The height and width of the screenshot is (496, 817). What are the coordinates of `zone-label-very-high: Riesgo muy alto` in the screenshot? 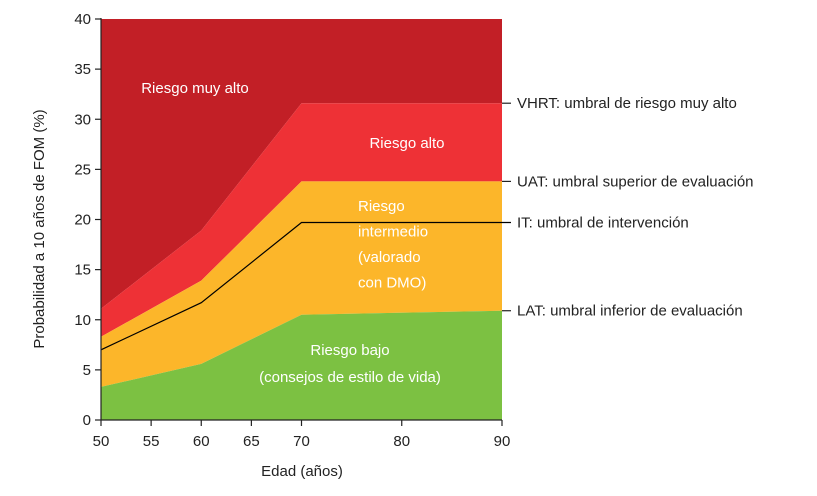 It's located at (195, 88).